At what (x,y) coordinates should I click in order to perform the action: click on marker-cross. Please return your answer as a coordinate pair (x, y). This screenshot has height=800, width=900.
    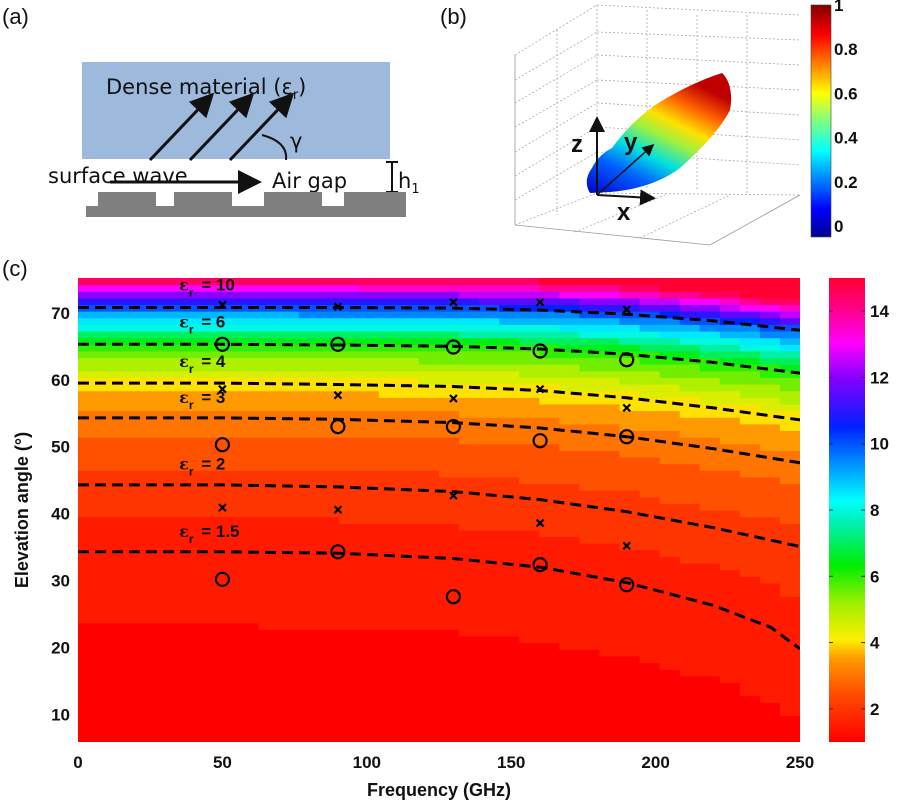
    Looking at the image, I should click on (222, 389).